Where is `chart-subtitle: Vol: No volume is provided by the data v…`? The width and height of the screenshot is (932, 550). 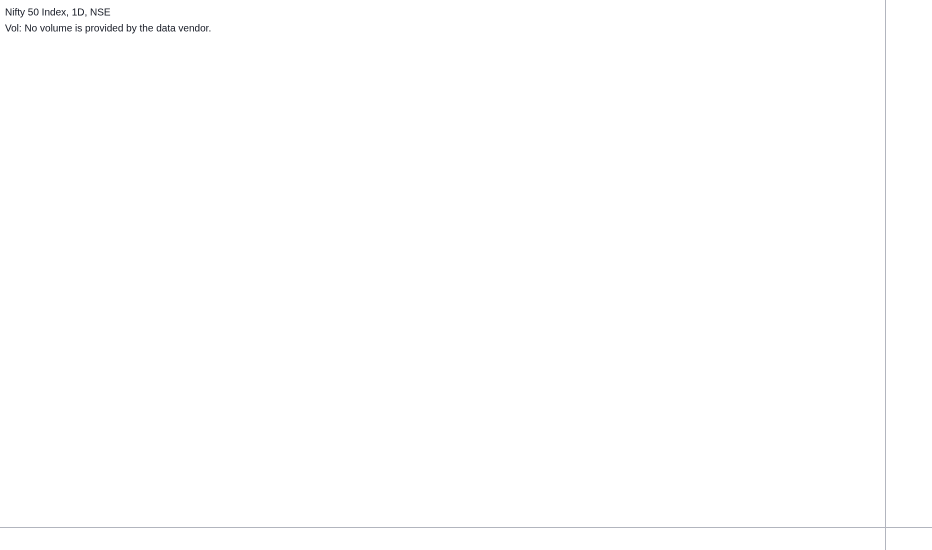
chart-subtitle: Vol: No volume is provided by the data v… is located at coordinates (108, 29).